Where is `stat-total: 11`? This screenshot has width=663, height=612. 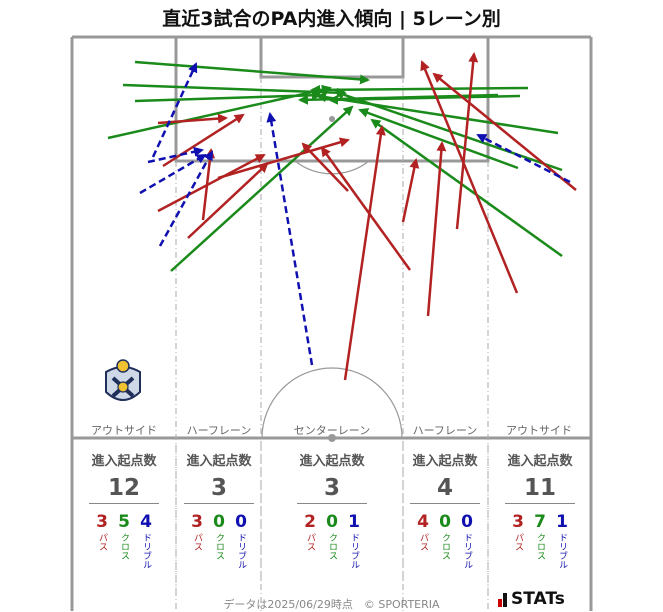
stat-total: 11 is located at coordinates (539, 488).